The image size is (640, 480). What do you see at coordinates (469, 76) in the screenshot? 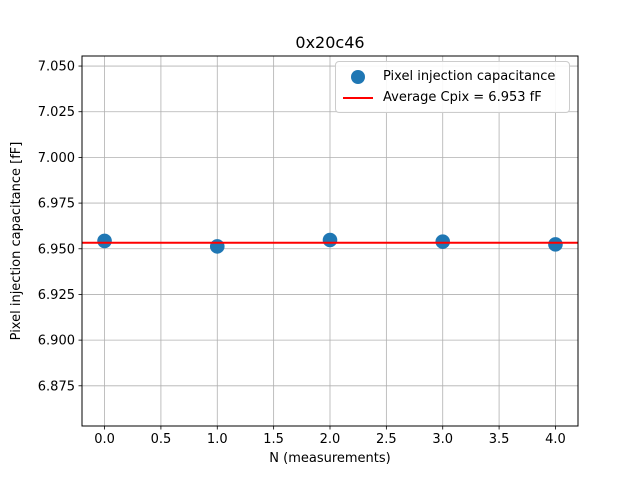
I see `legend-label-scatter: Pixel injection capacitance` at bounding box center [469, 76].